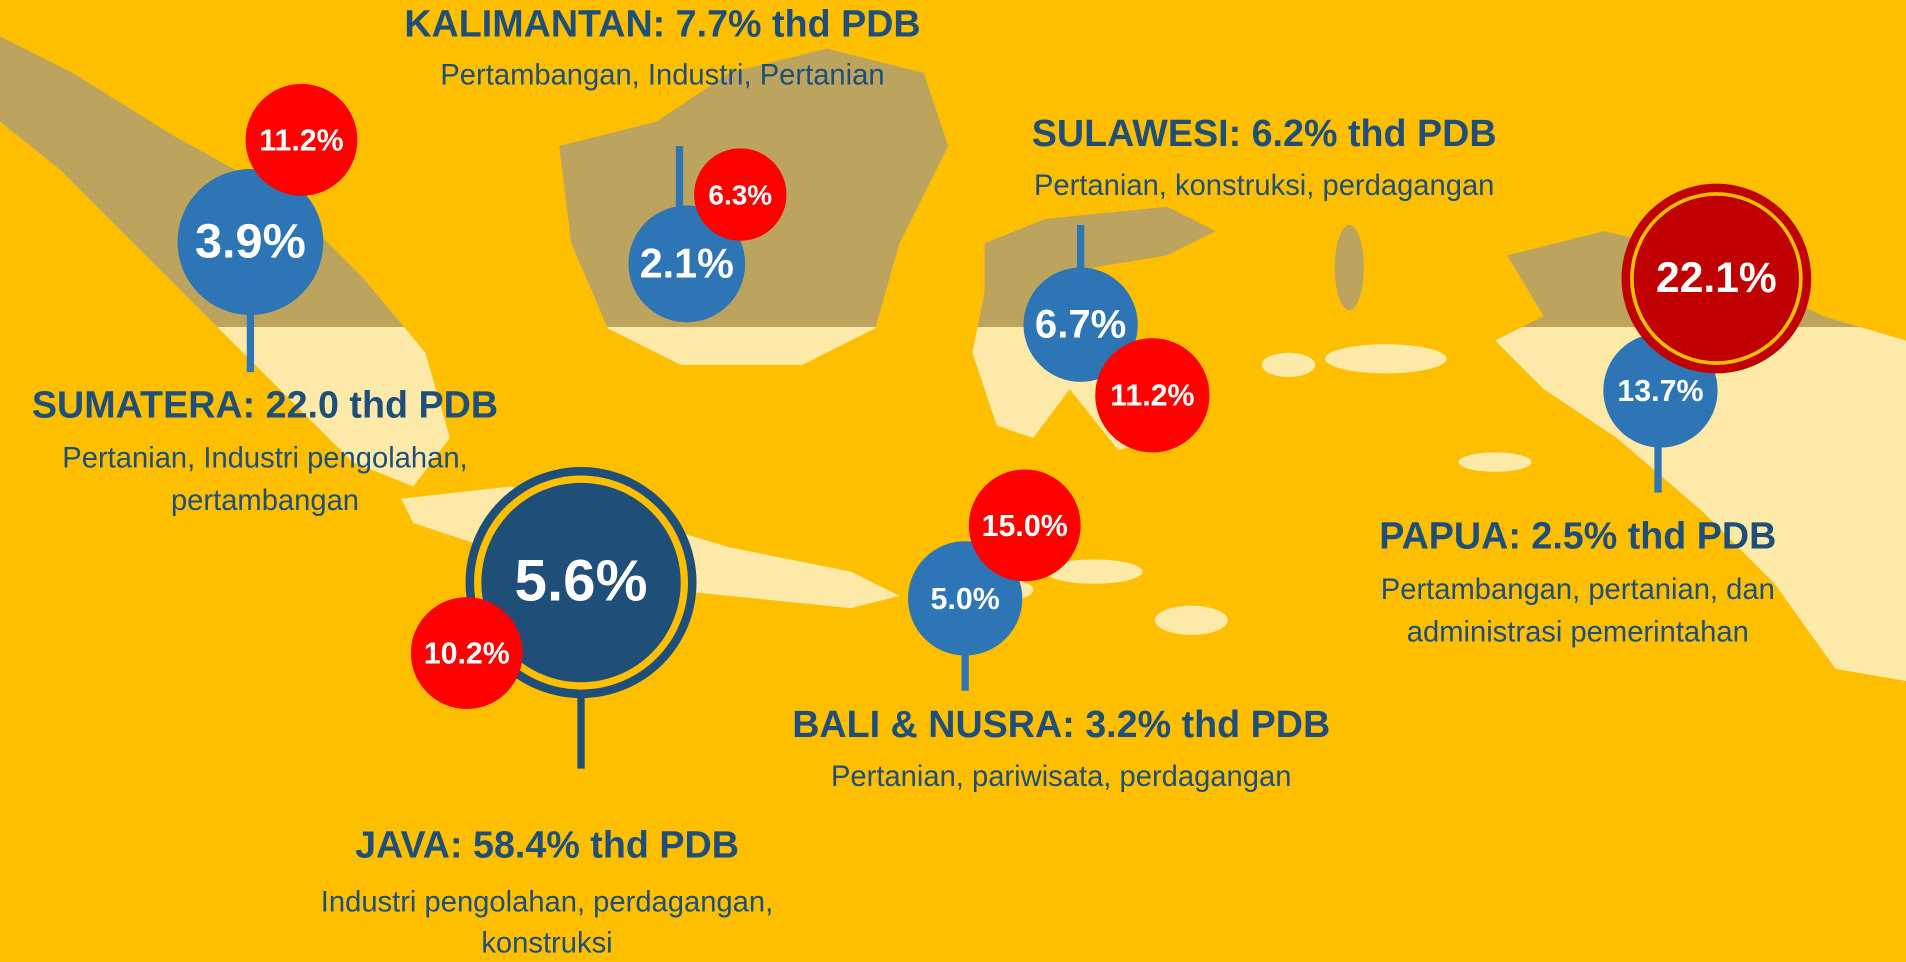 Image resolution: width=1906 pixels, height=962 pixels. What do you see at coordinates (1061, 724) in the screenshot?
I see `region-title: BALI & NUSRA: 3.2% thd PDB` at bounding box center [1061, 724].